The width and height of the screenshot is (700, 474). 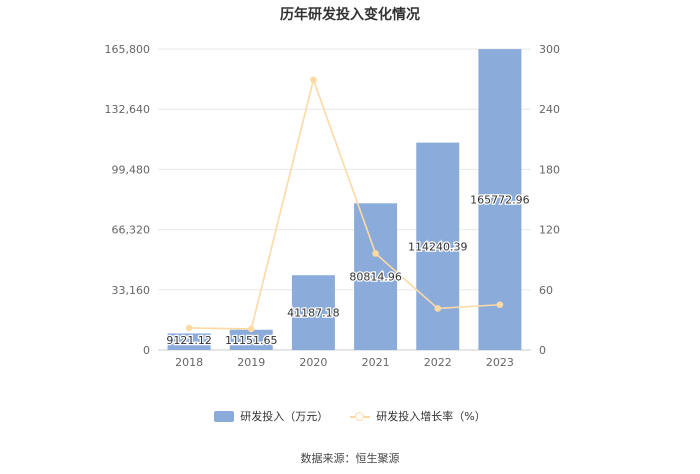 I want to click on legend-item-line: 研发投入增长率（%）, so click(x=418, y=416).